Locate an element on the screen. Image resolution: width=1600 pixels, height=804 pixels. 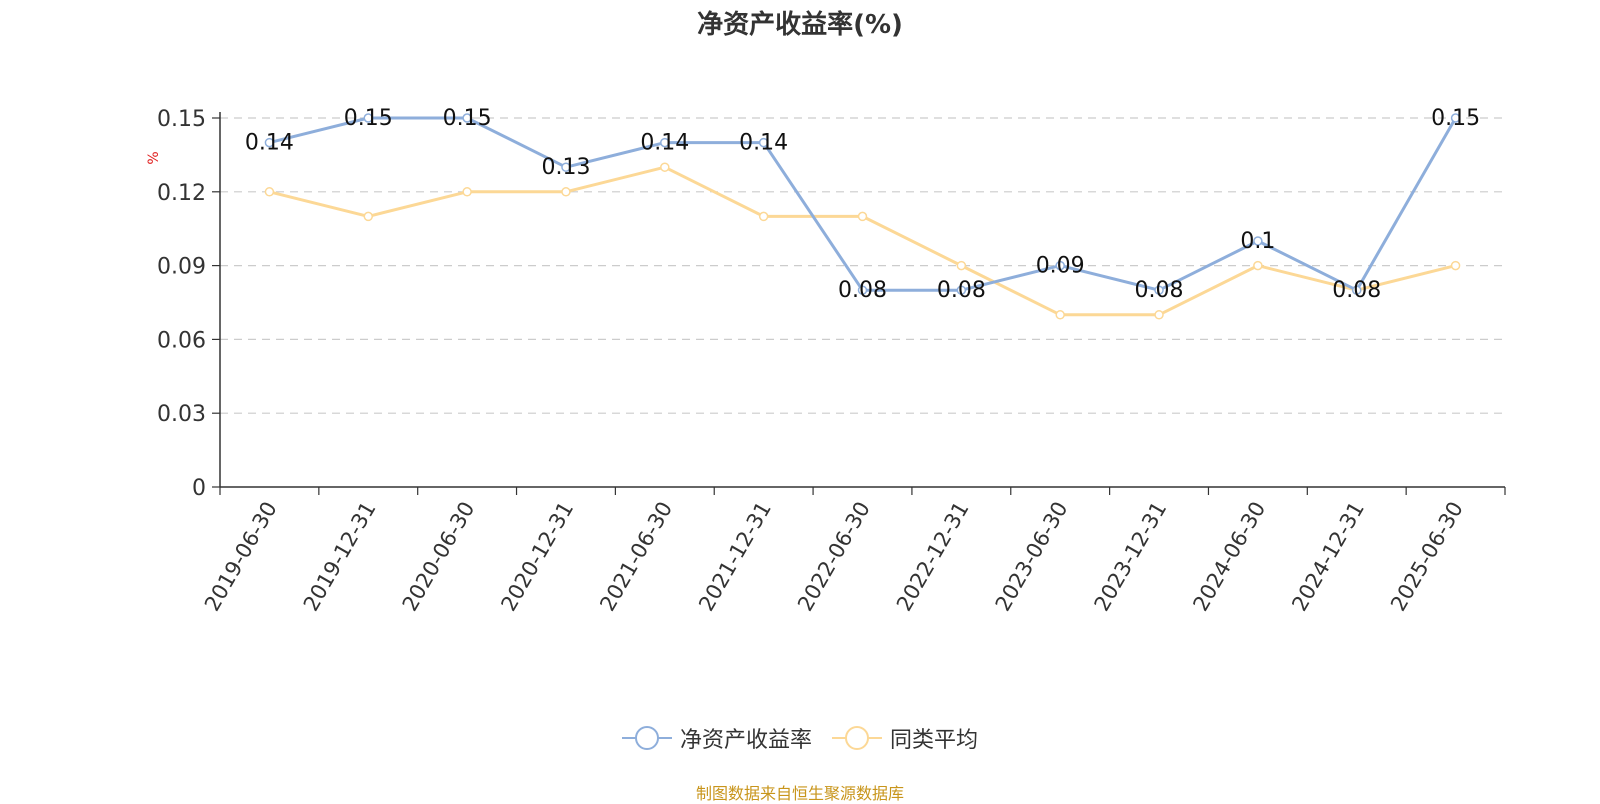
x-tick-label: 2020-06-30 is located at coordinates (439, 556).